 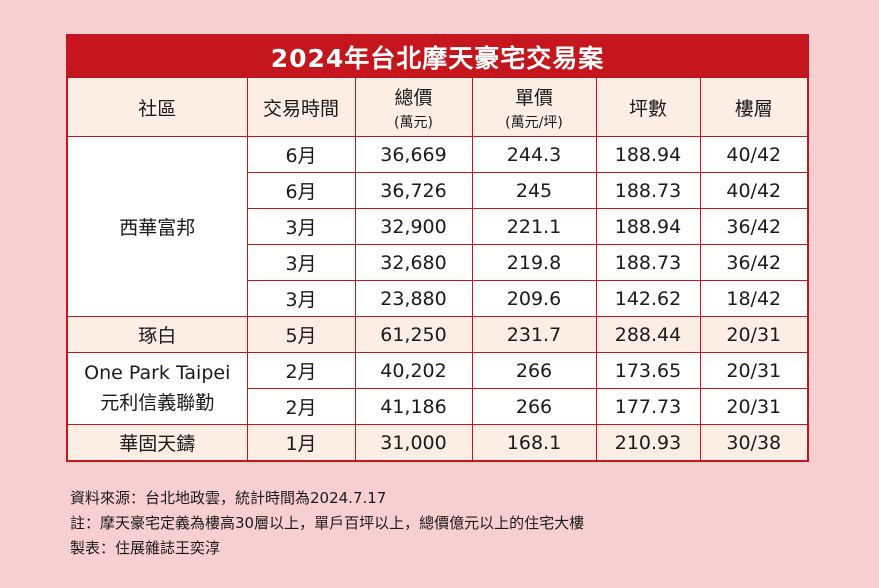 What do you see at coordinates (648, 334) in the screenshot?
I see `area-cell: 288.44` at bounding box center [648, 334].